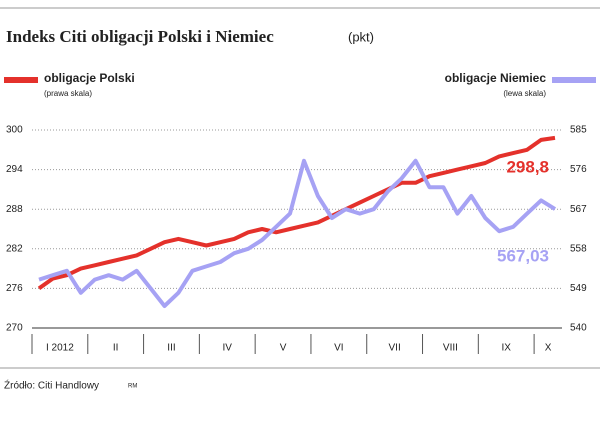  I want to click on x-tick-label: X, so click(548, 348).